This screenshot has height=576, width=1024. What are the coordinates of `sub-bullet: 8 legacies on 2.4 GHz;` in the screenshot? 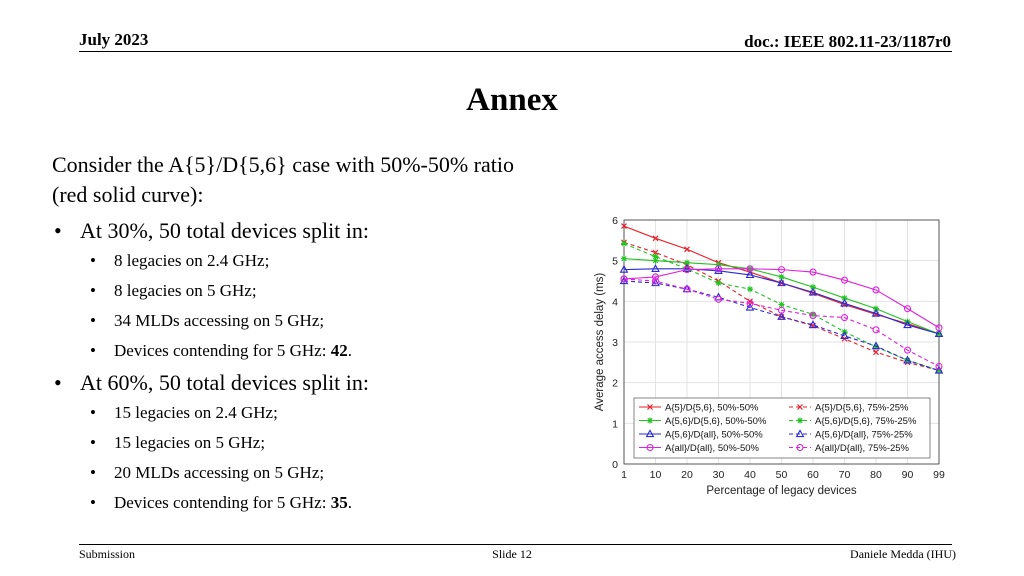 It's located at (332, 261).